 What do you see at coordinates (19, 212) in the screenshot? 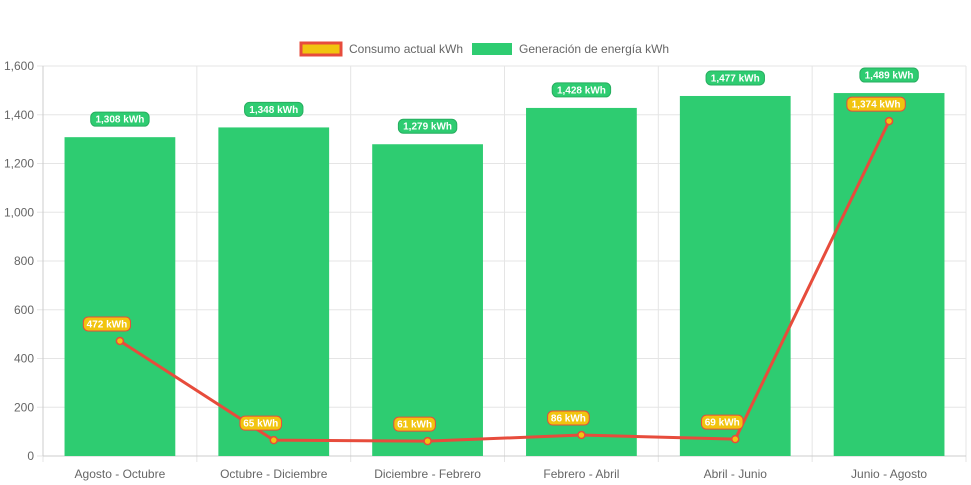
I see `y-tick-label: 1,000` at bounding box center [19, 212].